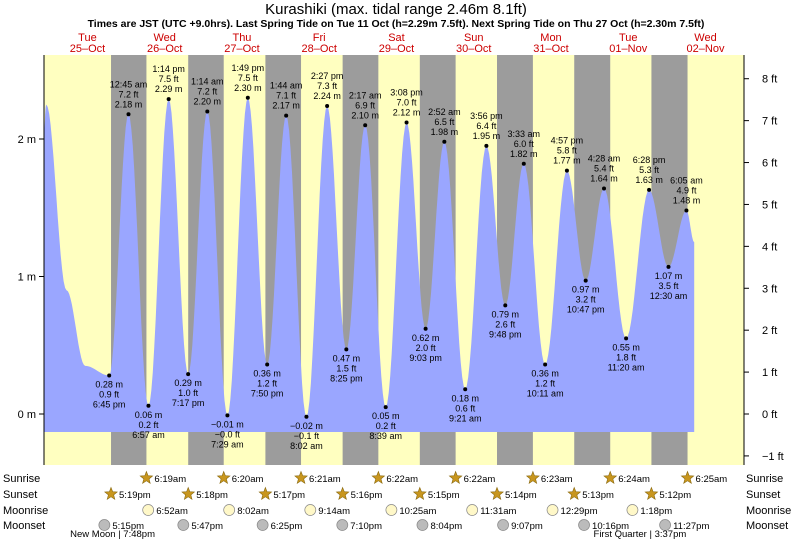  Describe the element at coordinates (112, 534) in the screenshot. I see `moon-phase-label: New Moon | 7:48pm` at that location.